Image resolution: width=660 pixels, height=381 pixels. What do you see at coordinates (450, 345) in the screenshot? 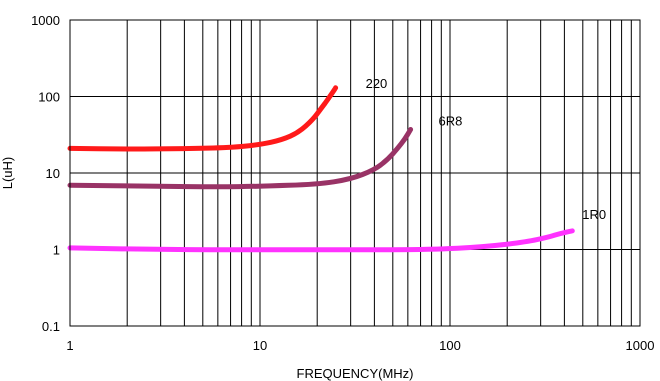
I see `x-tick-label: 100` at bounding box center [450, 345].